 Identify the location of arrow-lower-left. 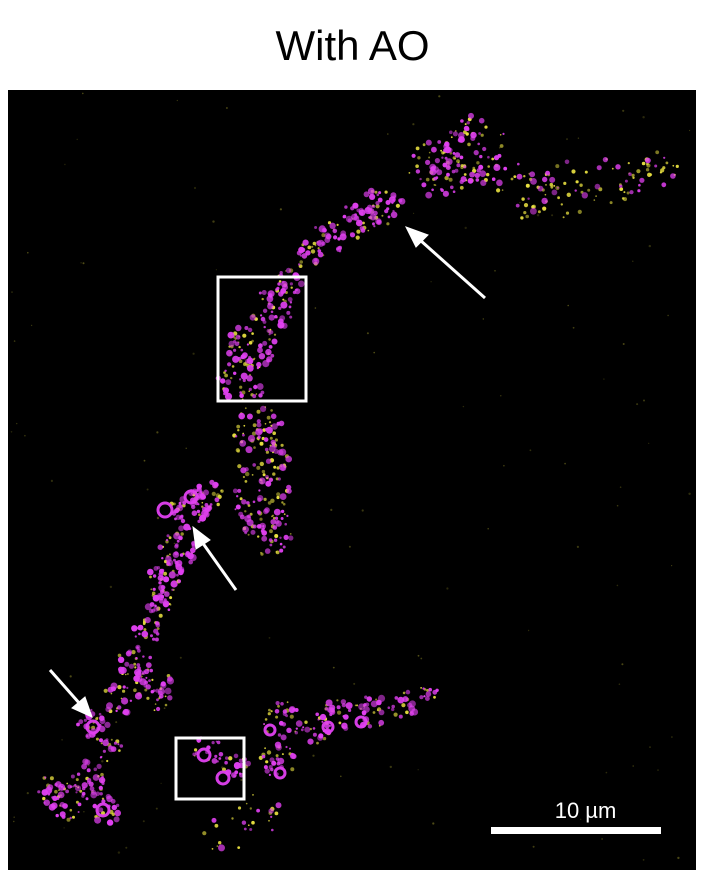
(70, 693).